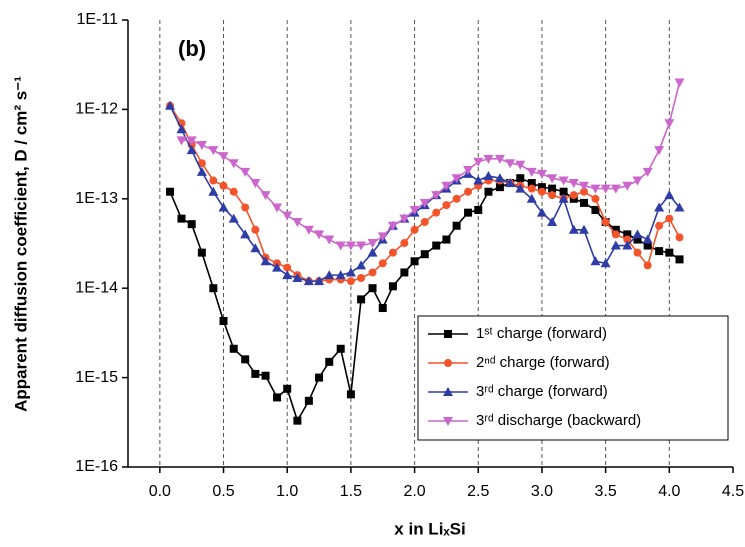 The width and height of the screenshot is (745, 547). What do you see at coordinates (543, 362) in the screenshot?
I see `legend-label: 2ⁿᵈ charge (forward)` at bounding box center [543, 362].